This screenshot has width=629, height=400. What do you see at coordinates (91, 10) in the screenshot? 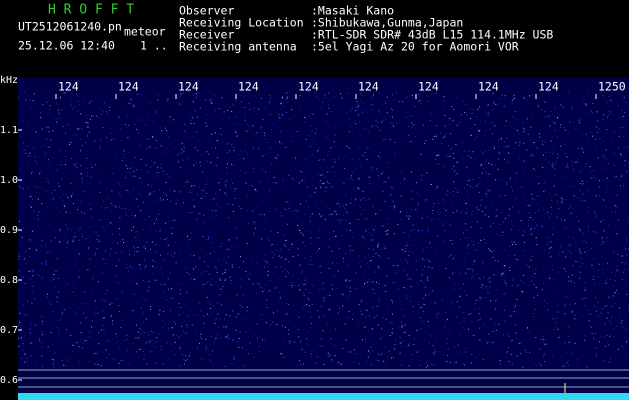
I see `app-title: H R O F F T` at bounding box center [91, 10].